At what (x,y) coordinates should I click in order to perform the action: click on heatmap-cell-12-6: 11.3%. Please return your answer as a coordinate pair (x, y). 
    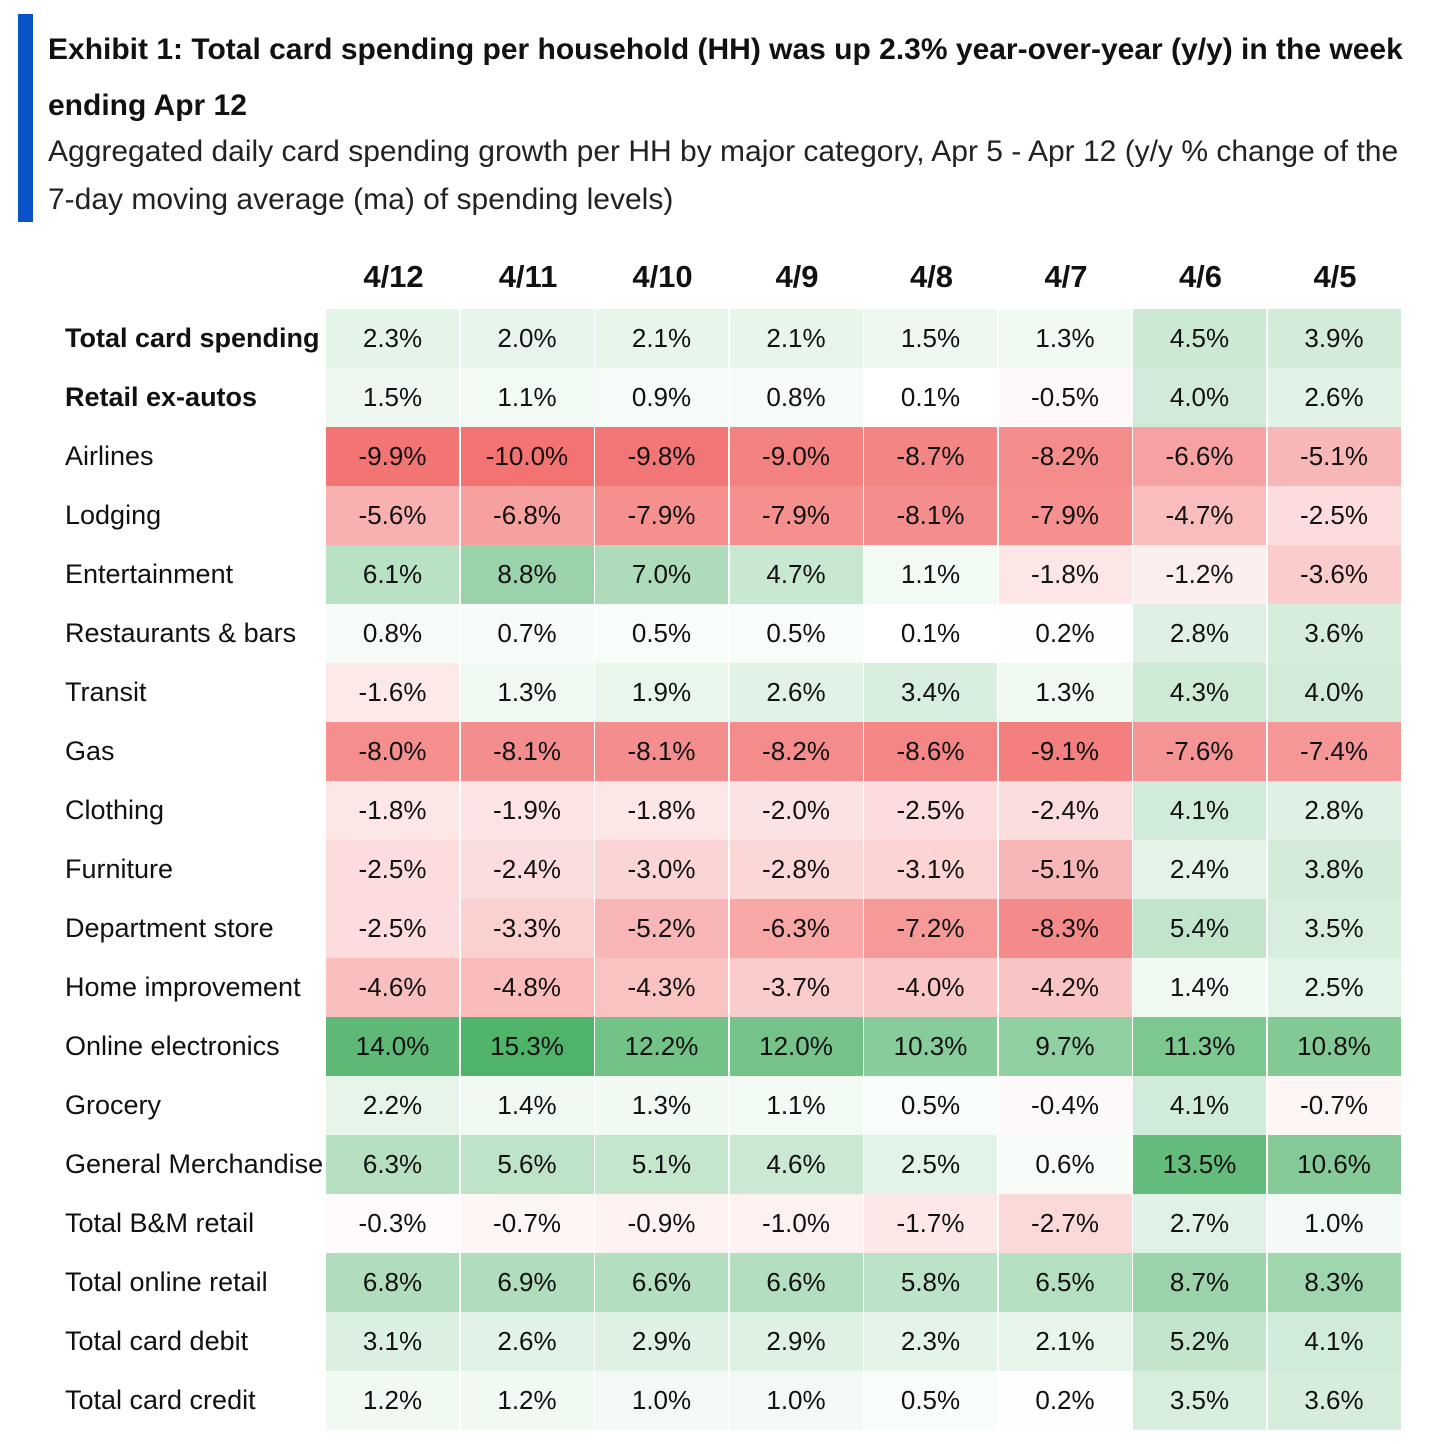
    Looking at the image, I should click on (1200, 1046).